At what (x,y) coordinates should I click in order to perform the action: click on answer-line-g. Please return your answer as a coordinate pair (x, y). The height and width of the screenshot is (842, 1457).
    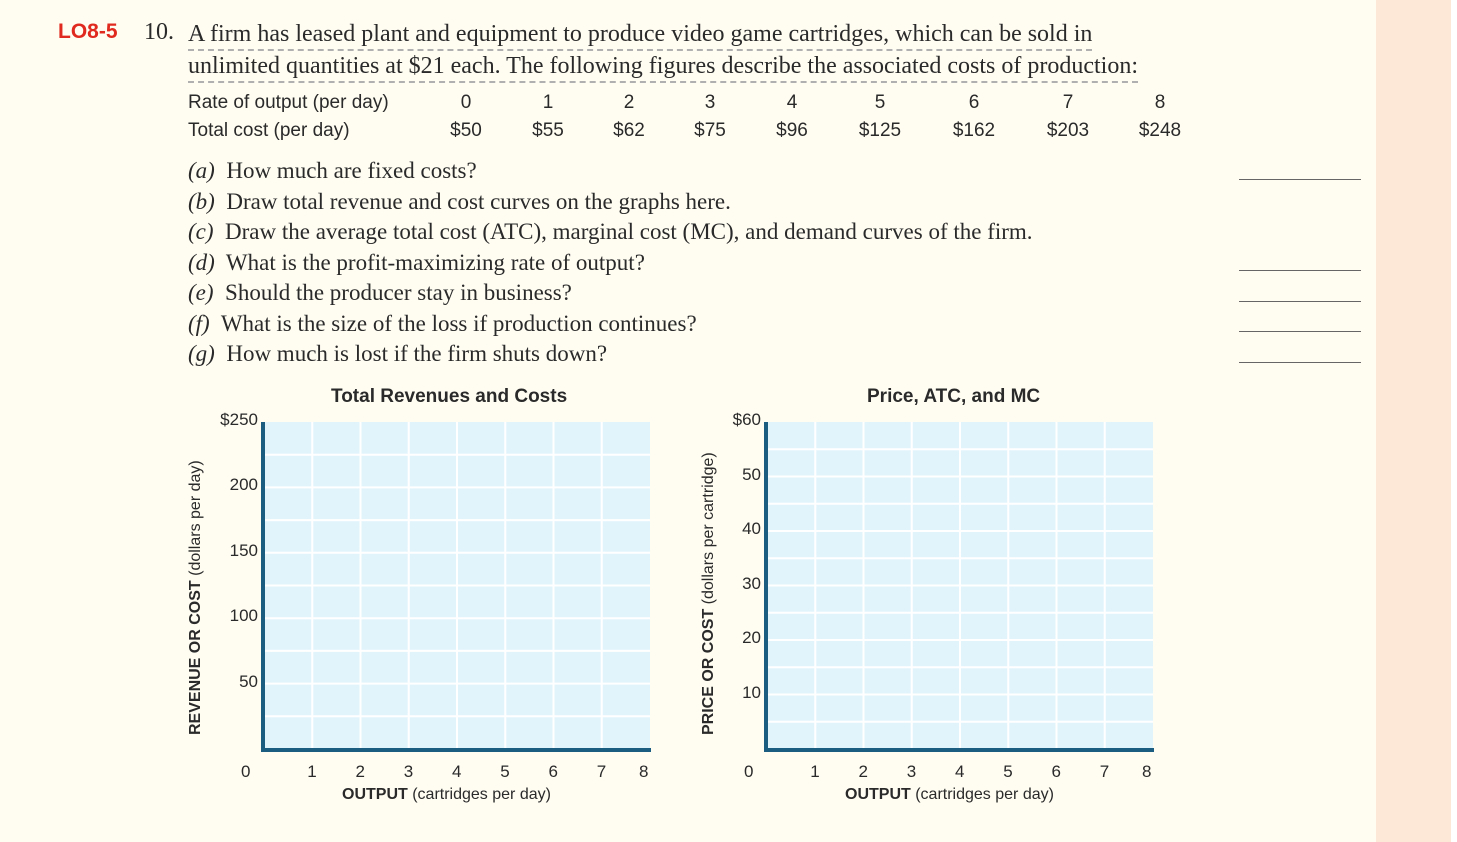
    Looking at the image, I should click on (1300, 362).